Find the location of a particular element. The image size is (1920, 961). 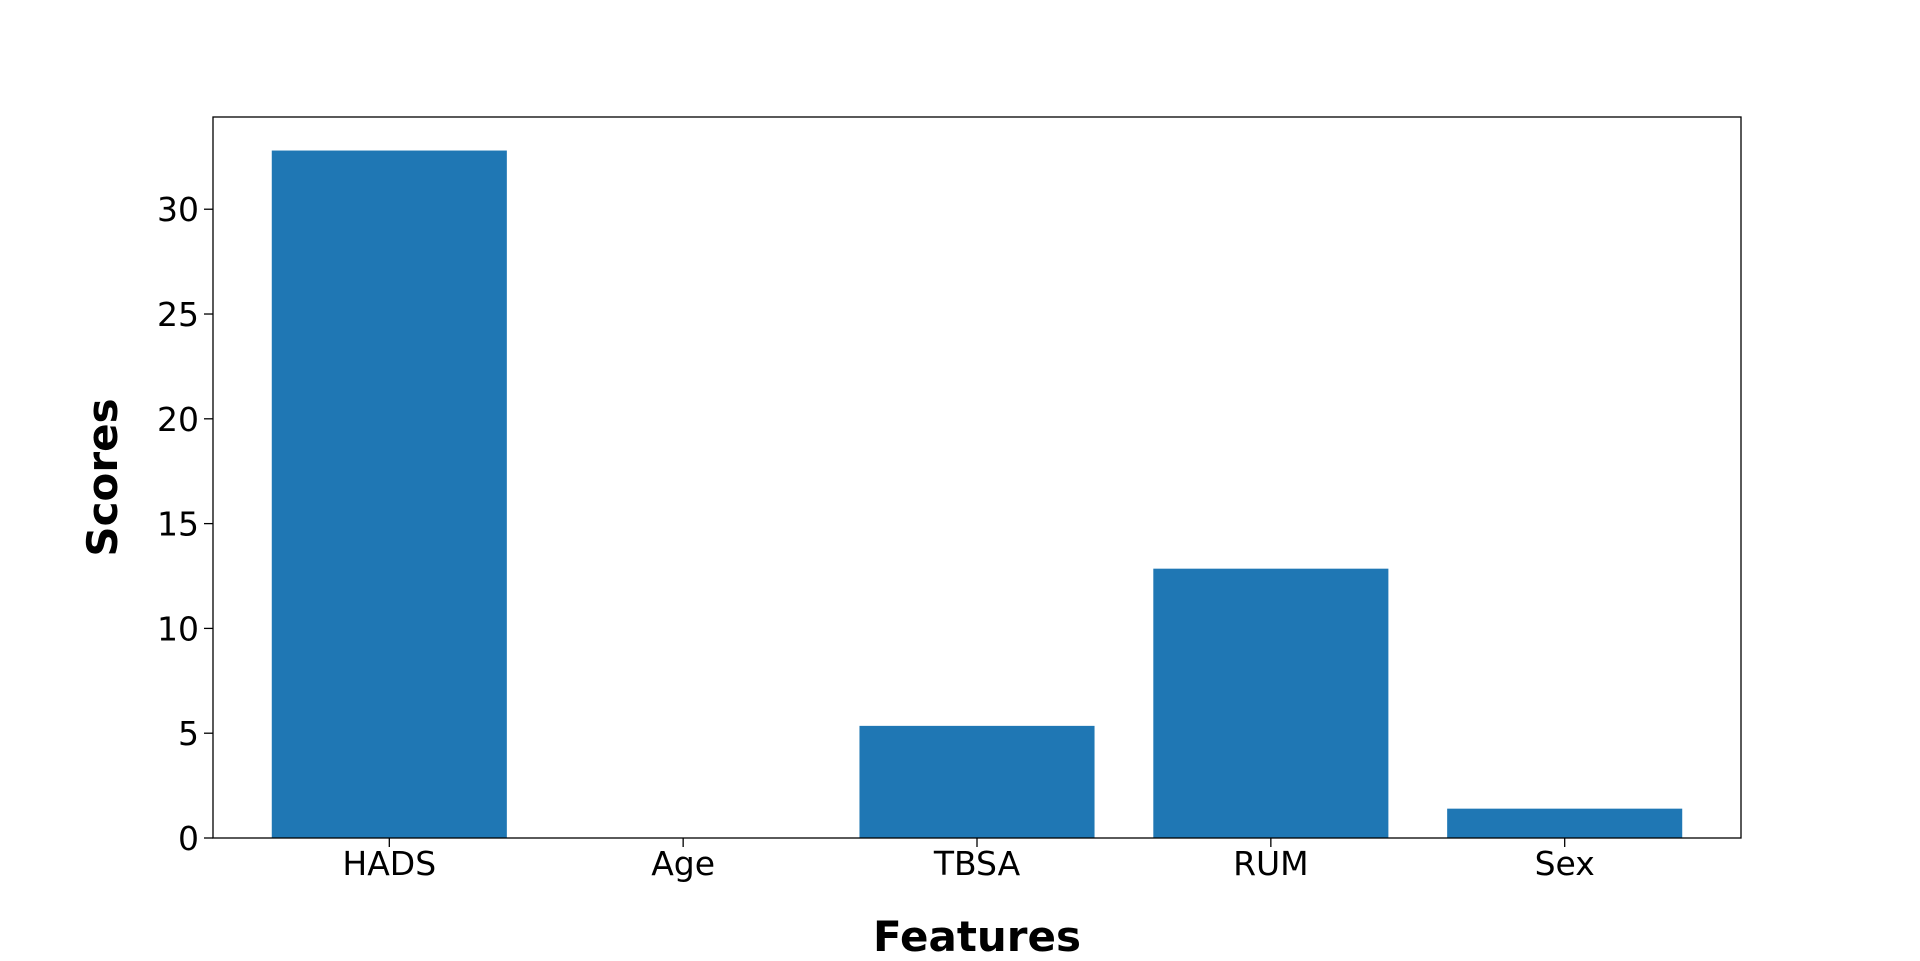

x-tick-label-age: Age is located at coordinates (683, 863).